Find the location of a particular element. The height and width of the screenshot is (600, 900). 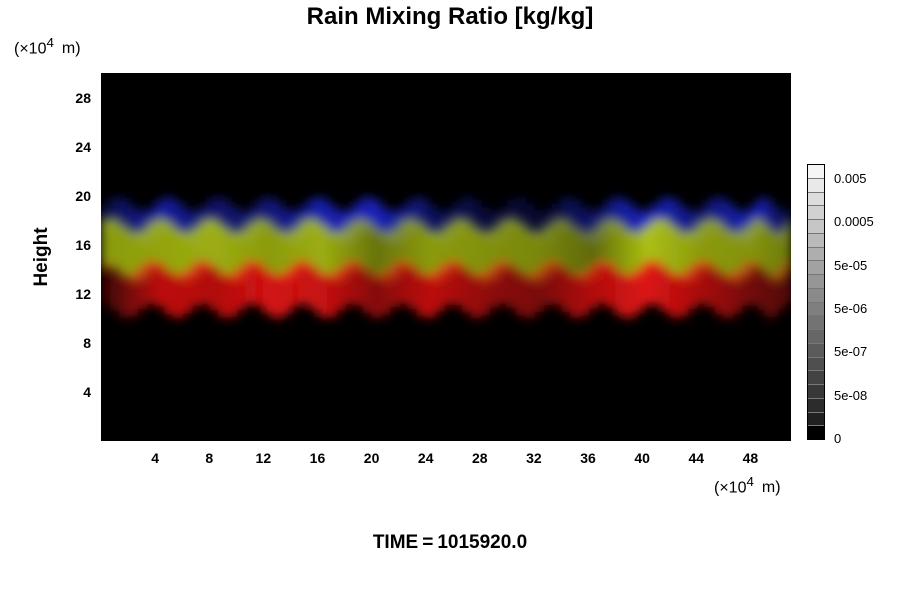

y-tick-label: 16 is located at coordinates (83, 244).